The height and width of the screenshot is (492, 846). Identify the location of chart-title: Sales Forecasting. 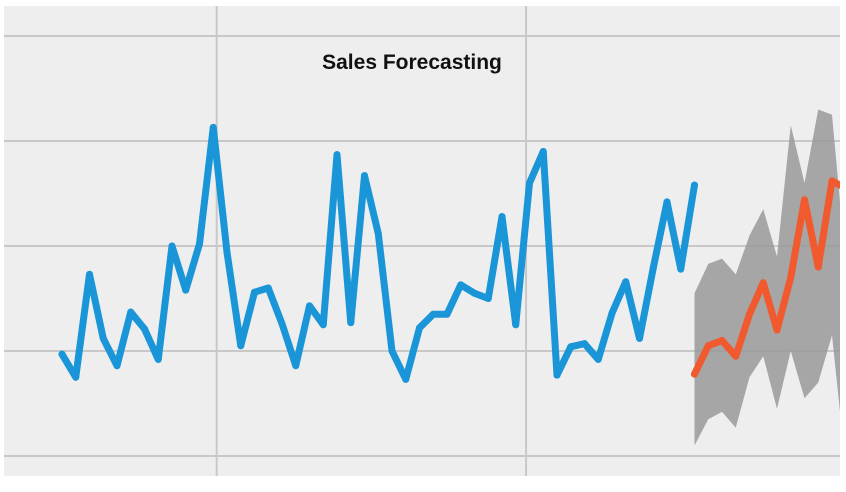
(412, 62).